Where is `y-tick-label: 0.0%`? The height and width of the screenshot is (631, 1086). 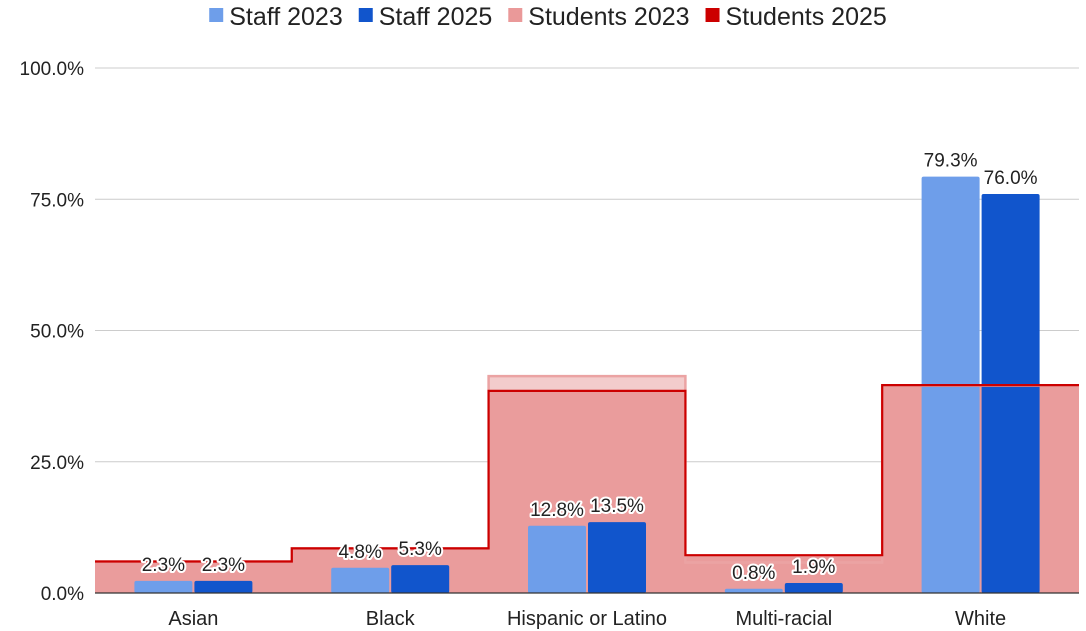
y-tick-label: 0.0% is located at coordinates (62, 594).